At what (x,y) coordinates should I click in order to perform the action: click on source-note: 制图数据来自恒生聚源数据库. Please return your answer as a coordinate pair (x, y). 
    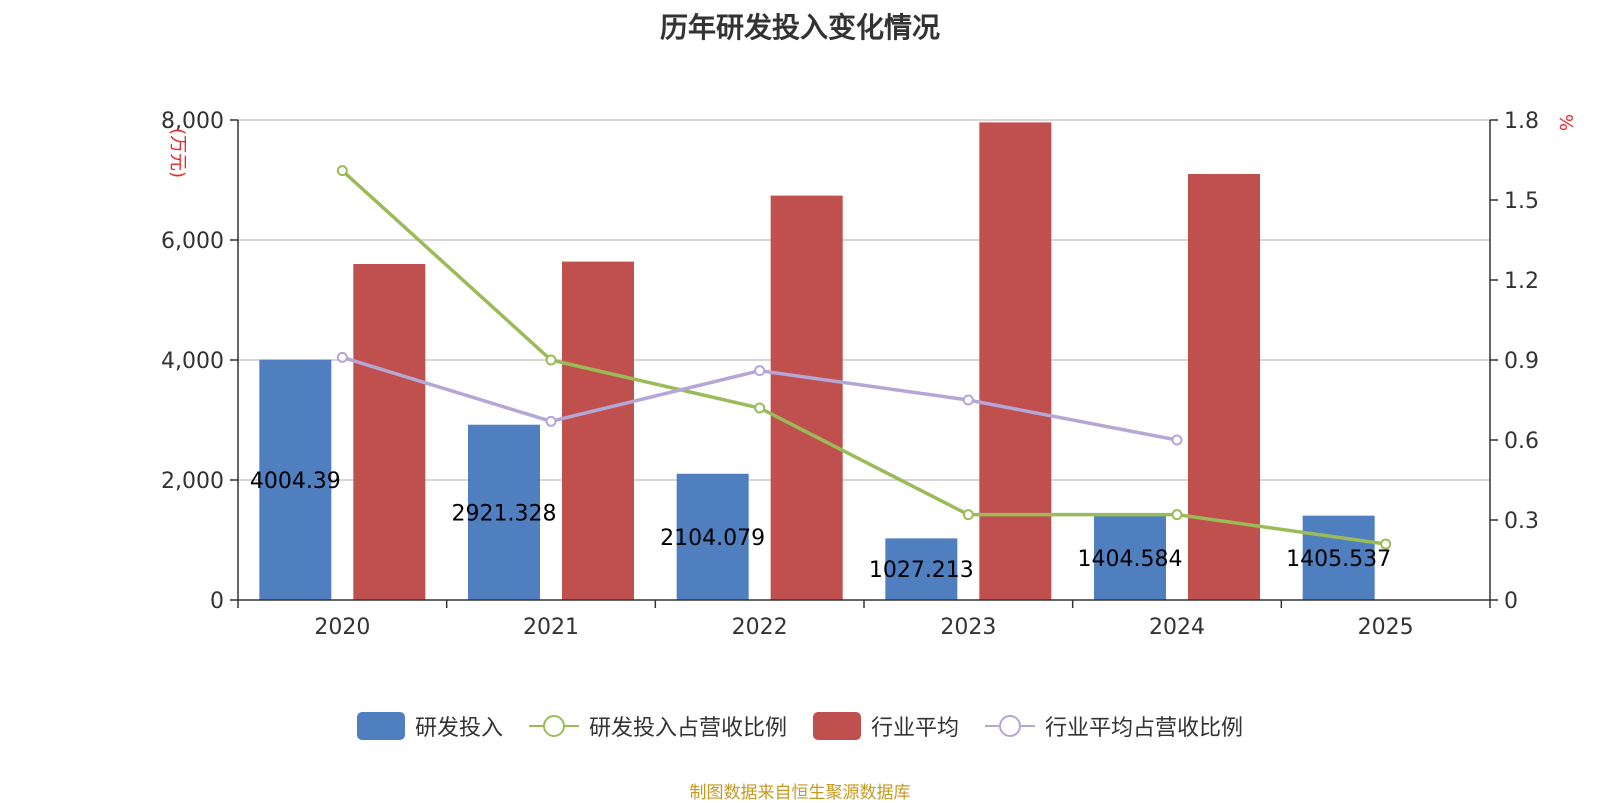
    Looking at the image, I should click on (800, 793).